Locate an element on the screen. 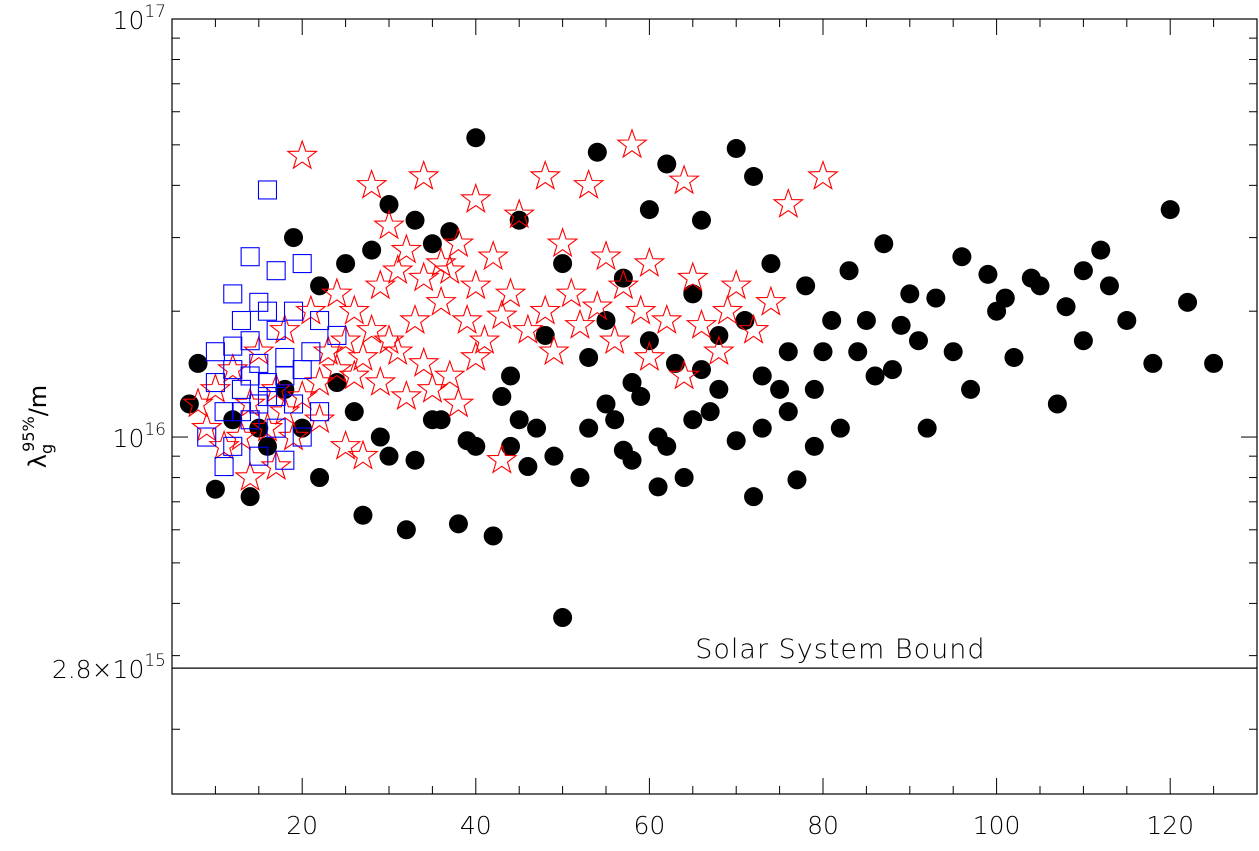  x-tick-label: 60 is located at coordinates (649, 825).